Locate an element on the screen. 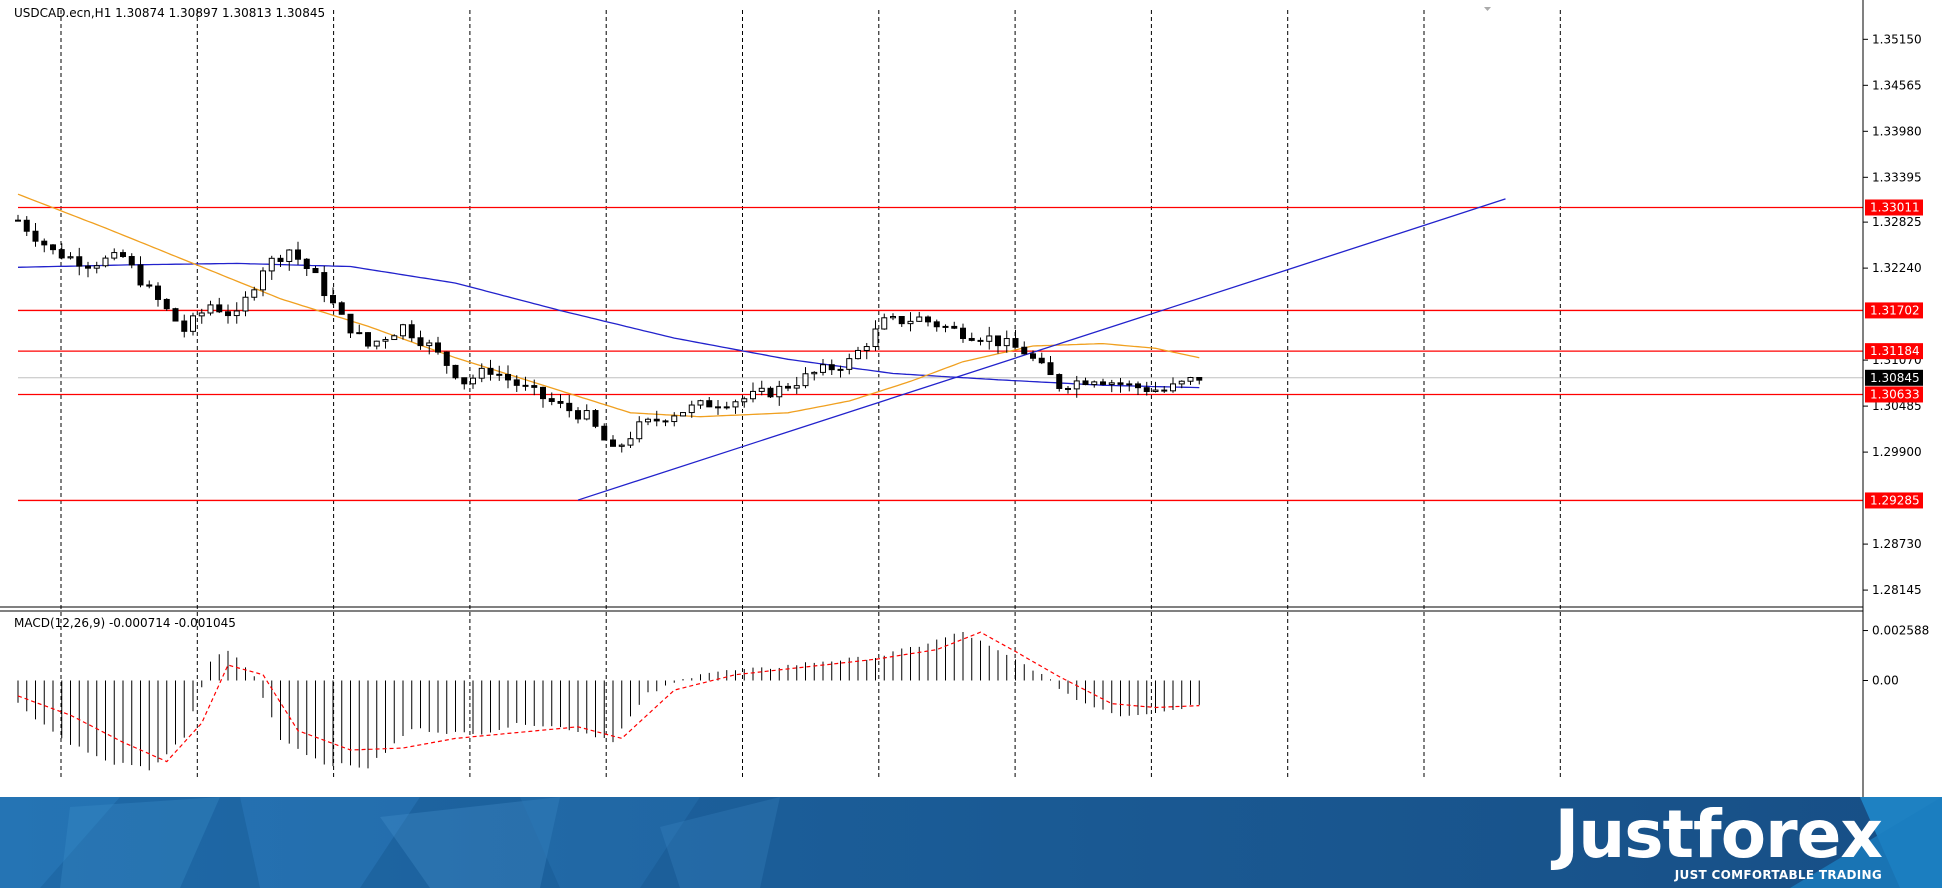  level-tag-bg is located at coordinates (1894, 310).